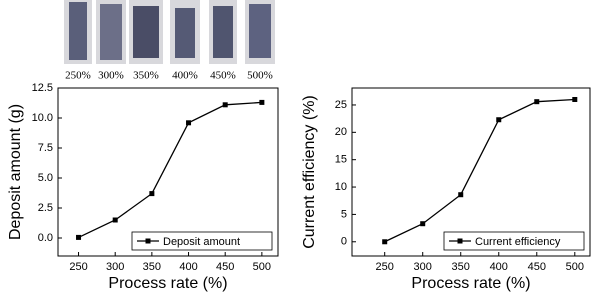  I want to click on y-tick-label: 15, so click(341, 160).